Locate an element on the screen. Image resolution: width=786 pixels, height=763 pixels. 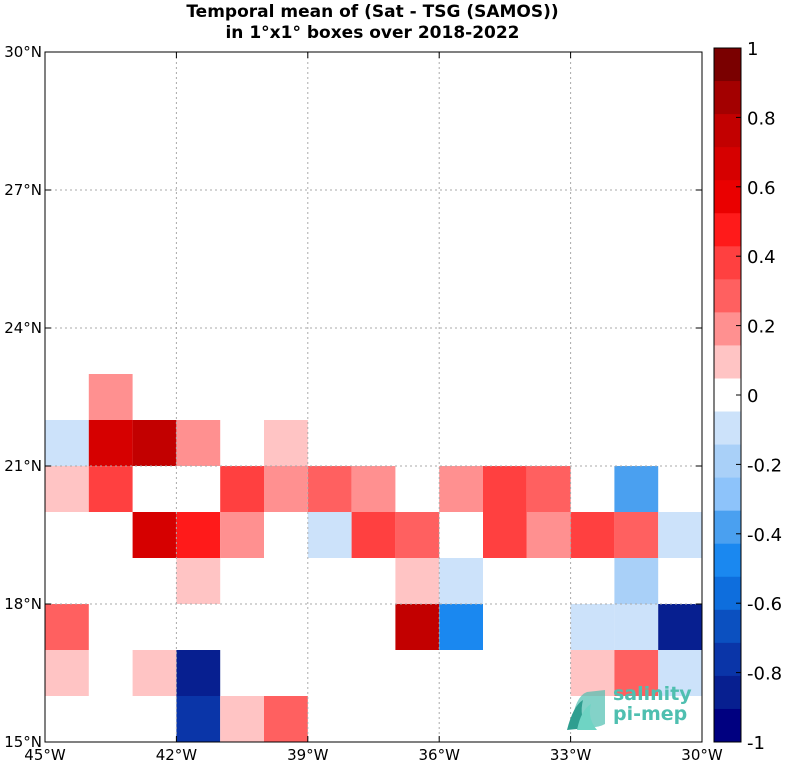
x-tick-label: 30°W is located at coordinates (702, 754).